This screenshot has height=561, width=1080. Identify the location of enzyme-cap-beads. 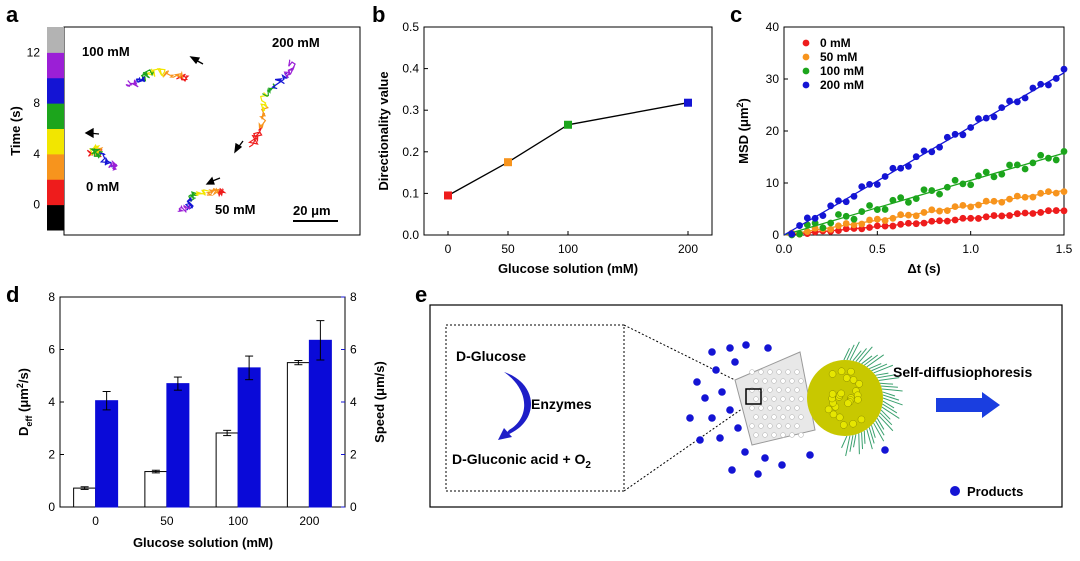
(845, 398).